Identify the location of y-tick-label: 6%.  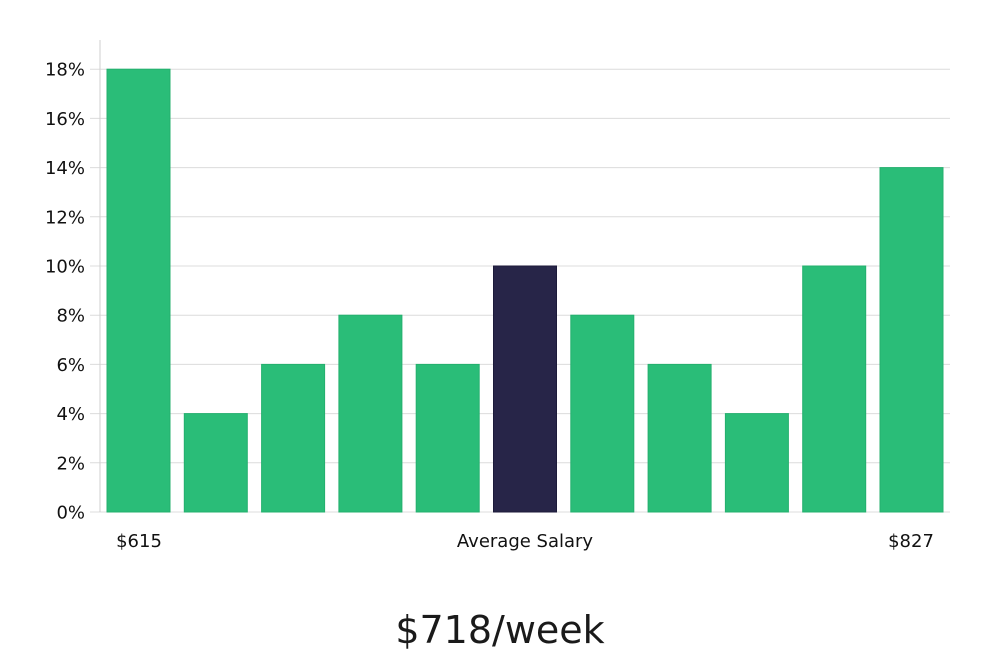
(70, 365).